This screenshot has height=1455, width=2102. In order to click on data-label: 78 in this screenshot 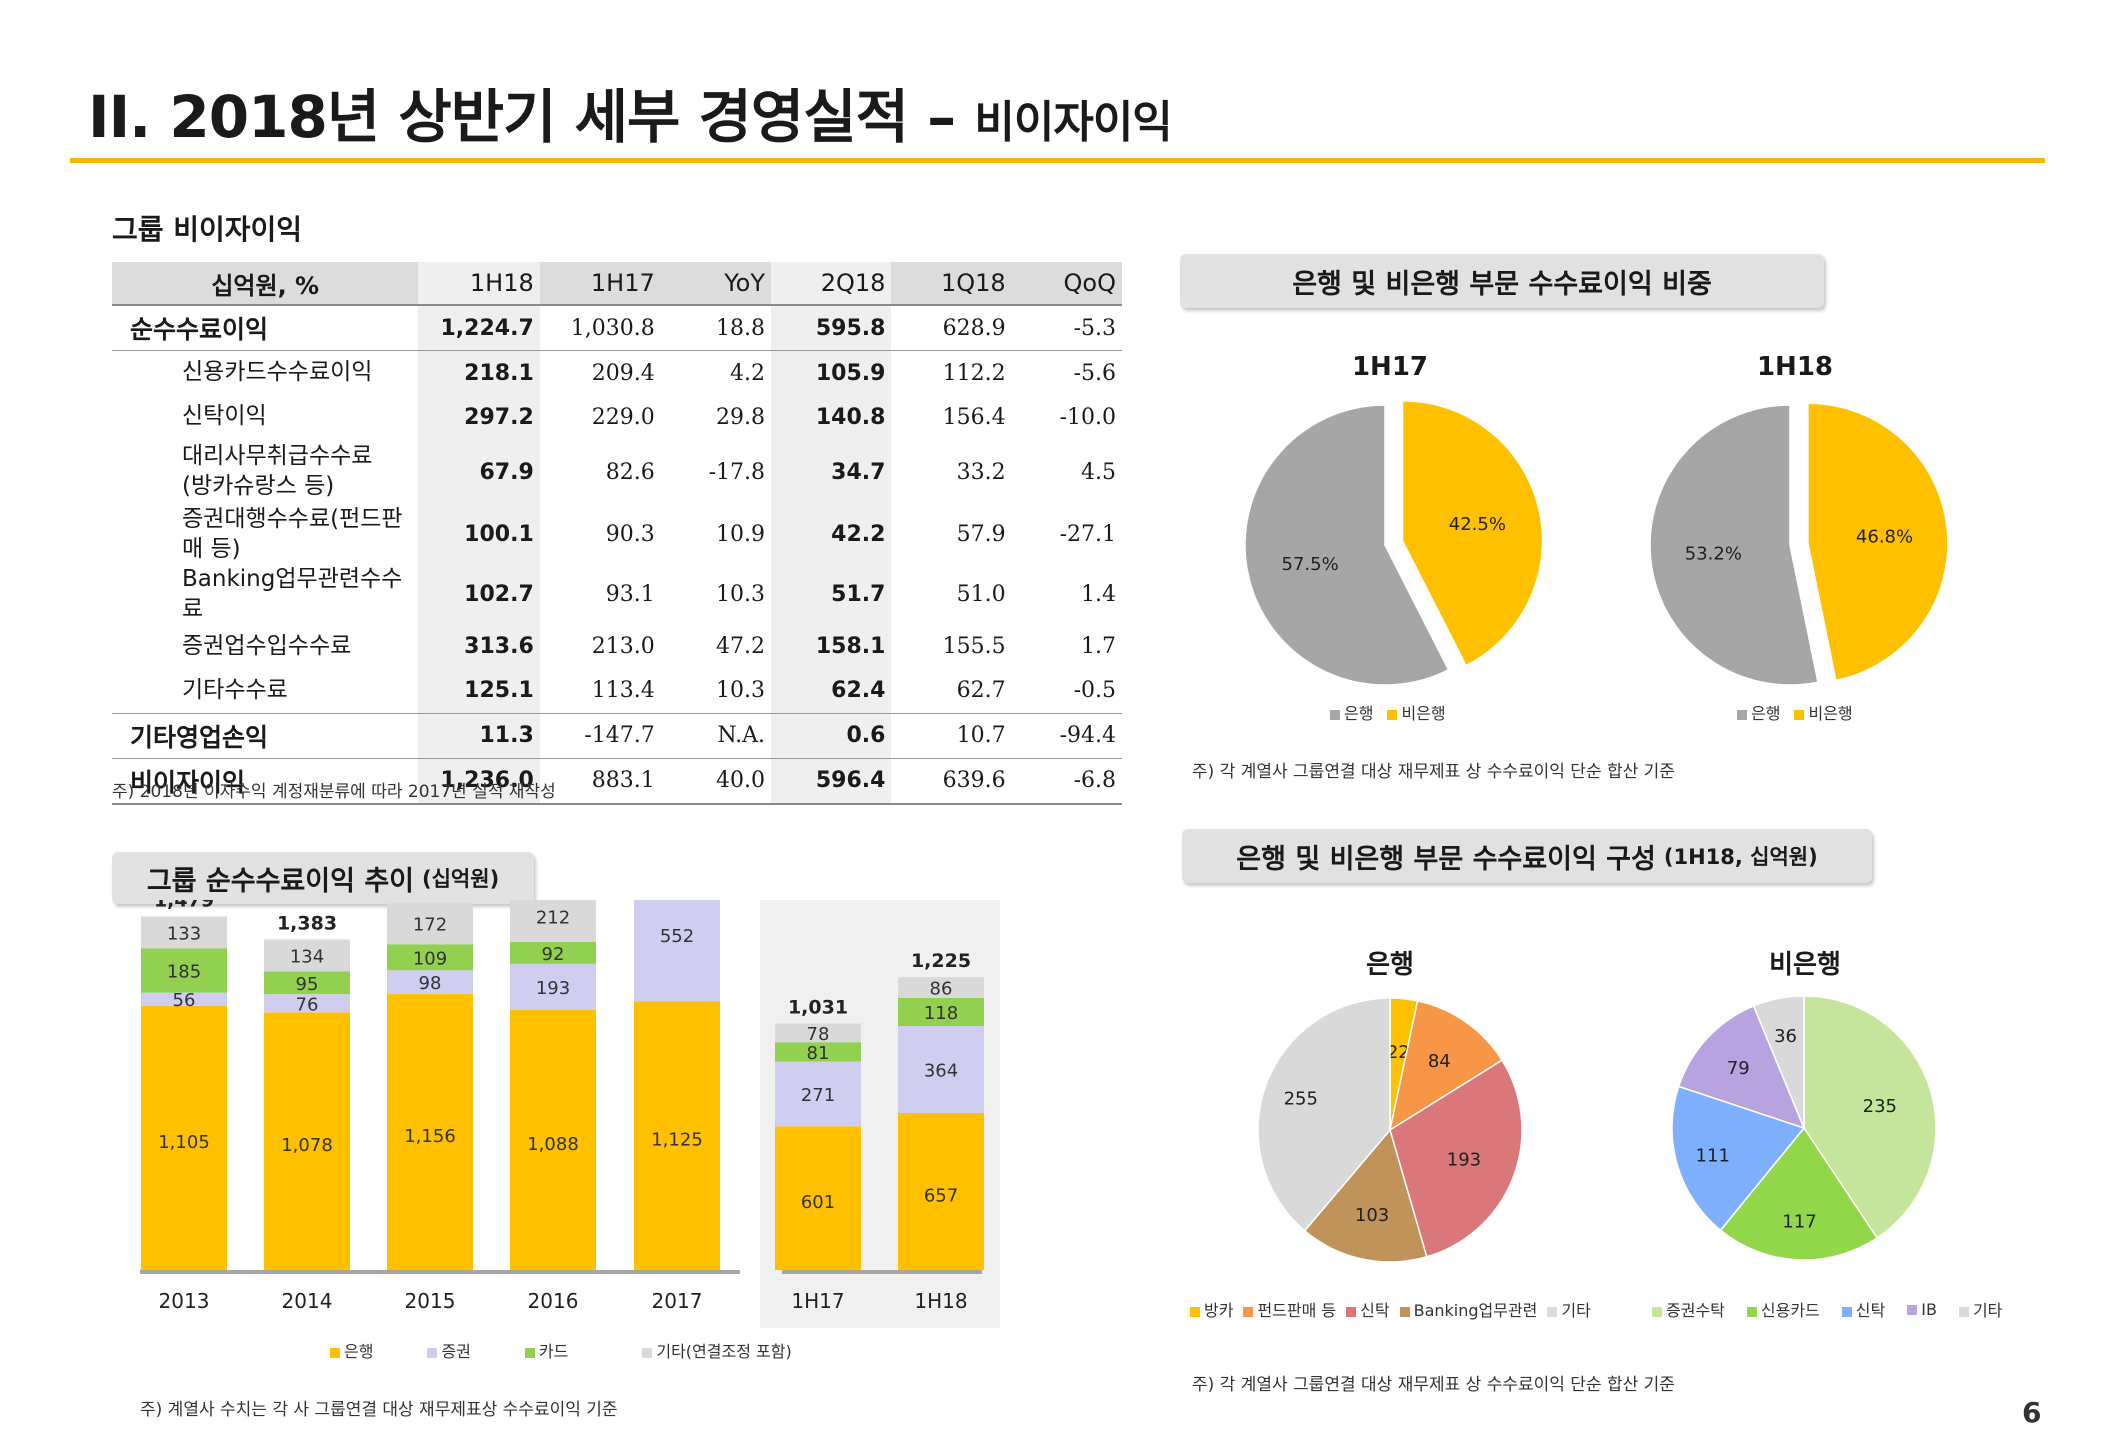, I will do `click(818, 1034)`.